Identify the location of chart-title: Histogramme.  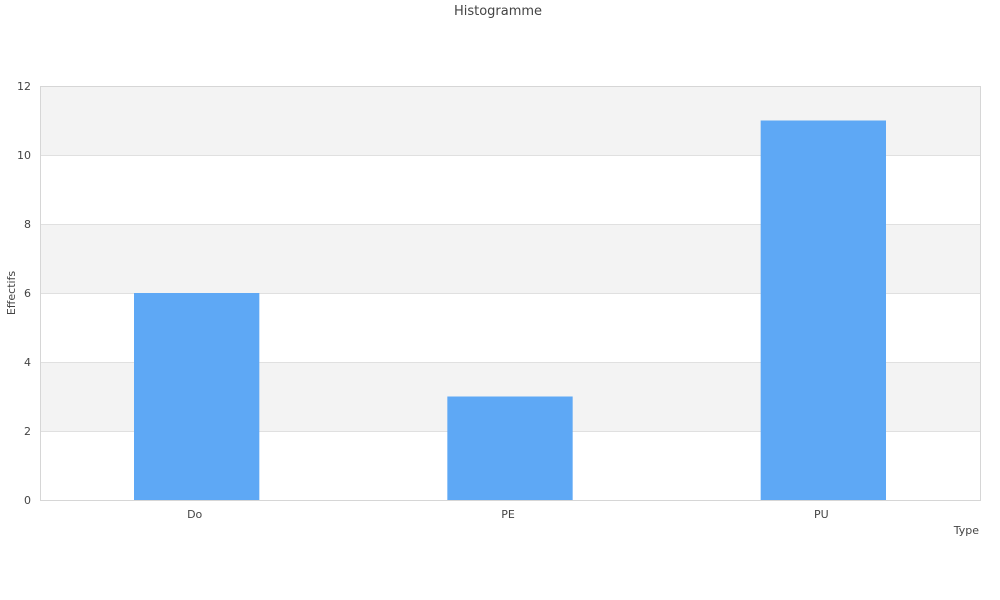
(498, 11).